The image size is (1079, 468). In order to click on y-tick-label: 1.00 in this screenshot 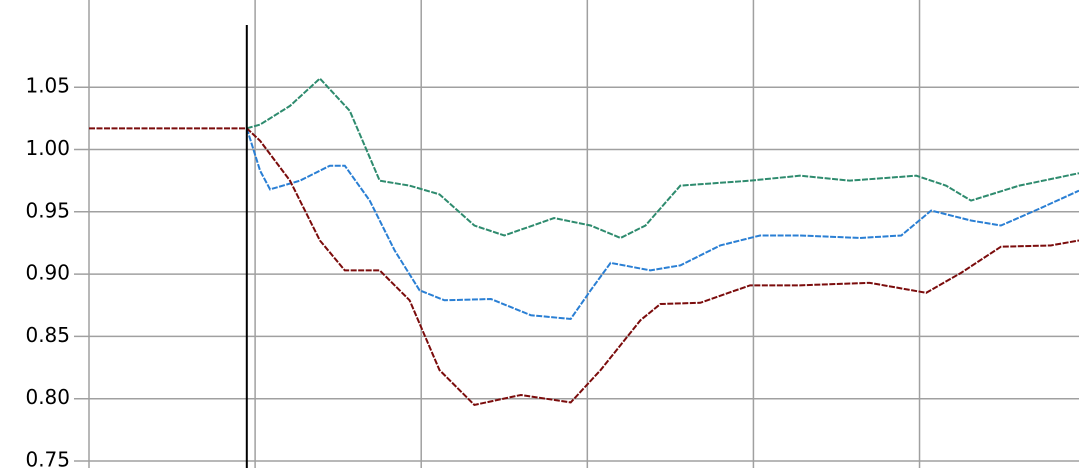, I will do `click(47, 148)`.